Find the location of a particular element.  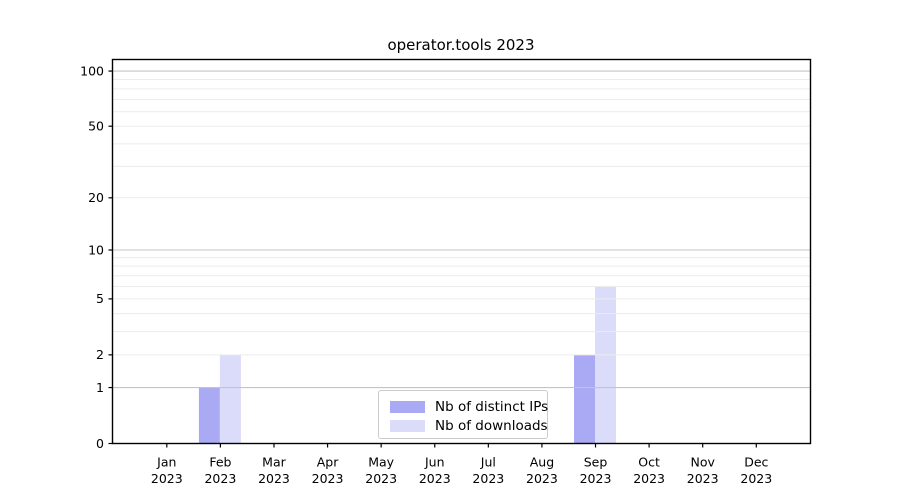

y-tick-label: 5 is located at coordinates (100, 298).